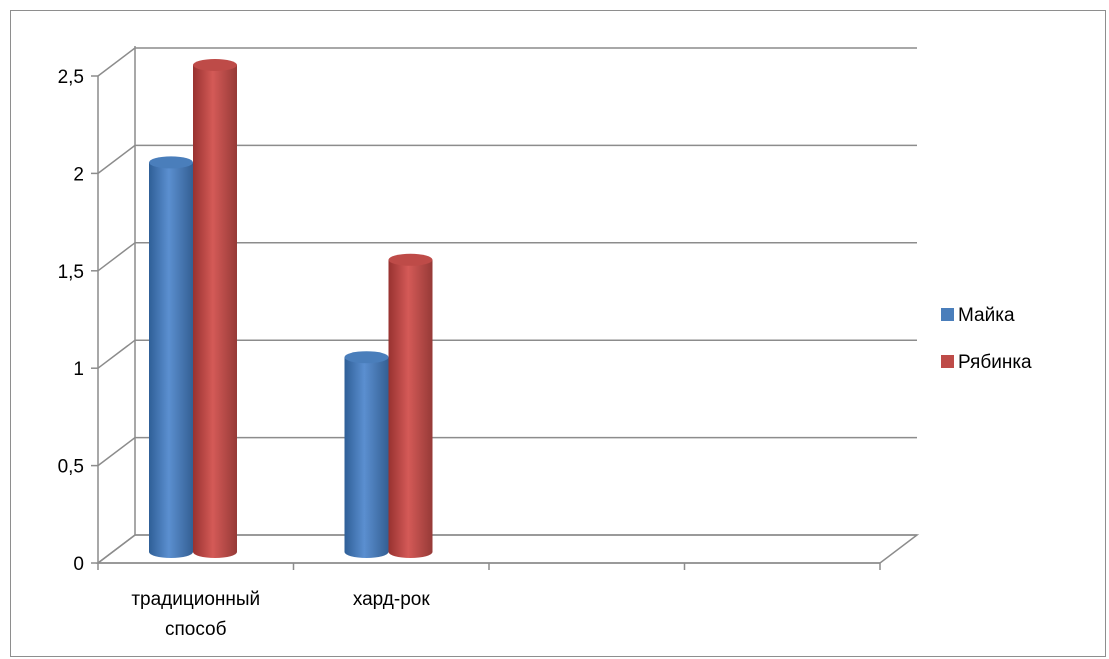 This screenshot has height=659, width=1109. What do you see at coordinates (71, 467) in the screenshot?
I see `y-tick-label: 0,5` at bounding box center [71, 467].